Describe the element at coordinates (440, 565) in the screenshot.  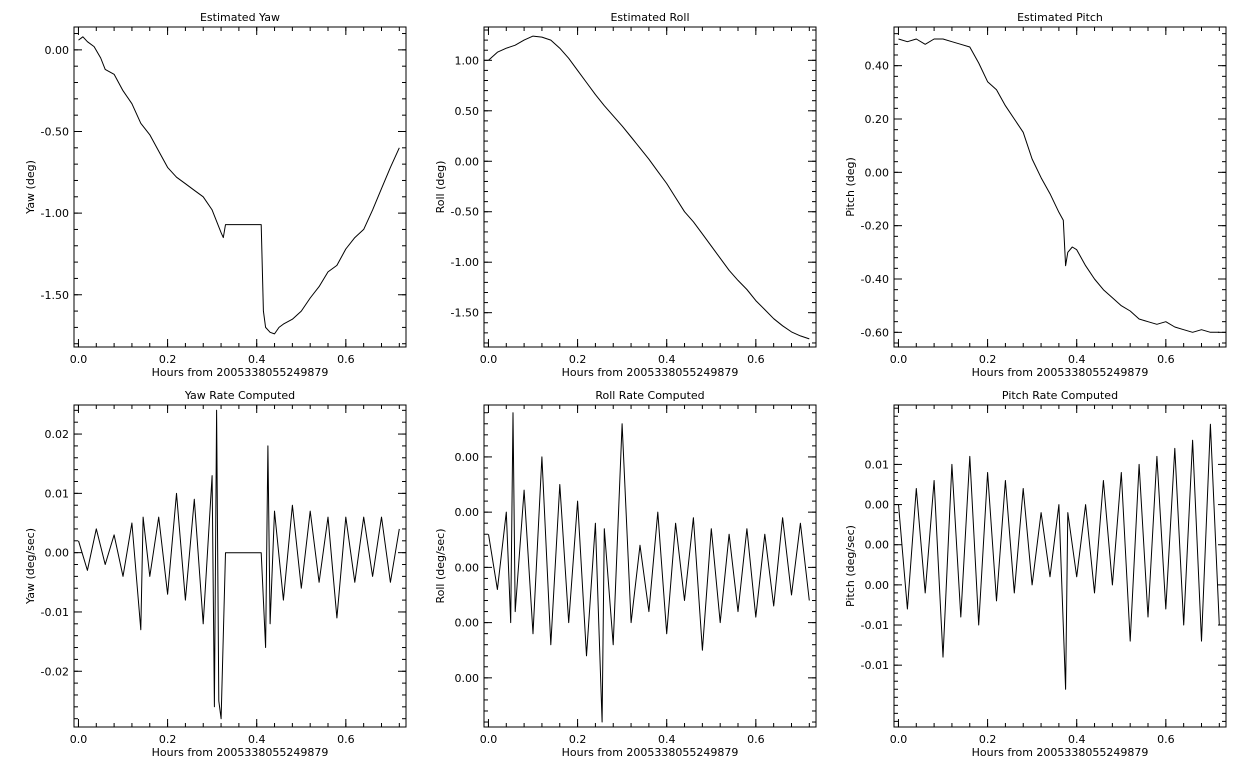
I see `y-axis-label: Roll (deg/sec)` at that location.